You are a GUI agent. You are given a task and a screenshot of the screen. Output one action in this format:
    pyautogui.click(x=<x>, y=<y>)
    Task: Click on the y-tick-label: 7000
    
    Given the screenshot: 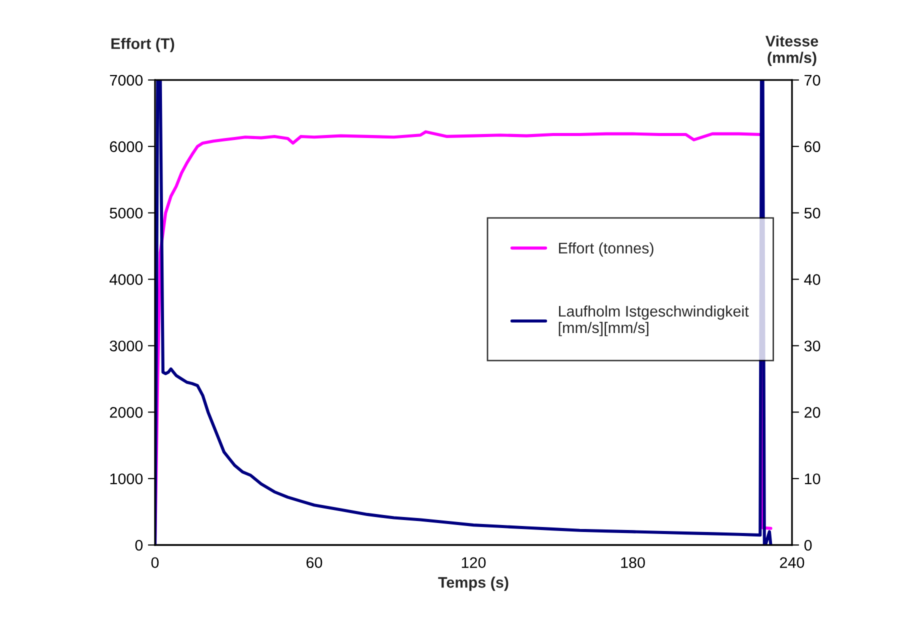 What is the action you would take?
    pyautogui.click(x=126, y=80)
    